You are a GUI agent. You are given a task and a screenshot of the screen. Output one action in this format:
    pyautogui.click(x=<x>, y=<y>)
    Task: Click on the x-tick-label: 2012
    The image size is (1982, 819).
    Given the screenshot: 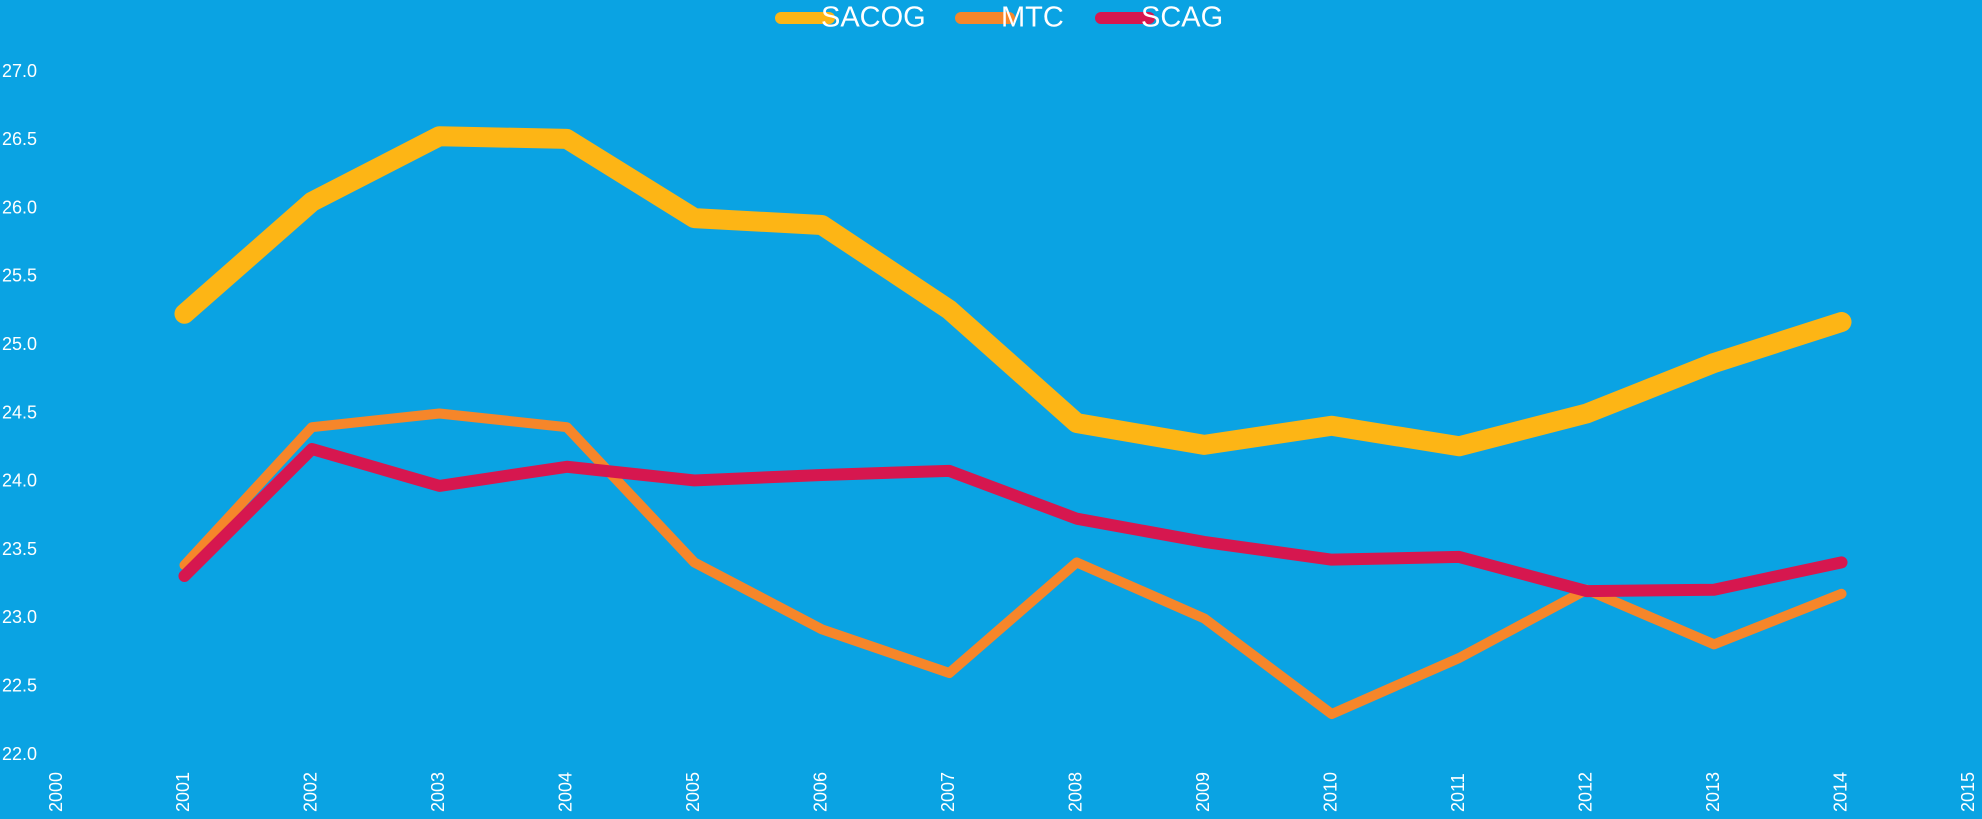 What is the action you would take?
    pyautogui.click(x=1585, y=792)
    